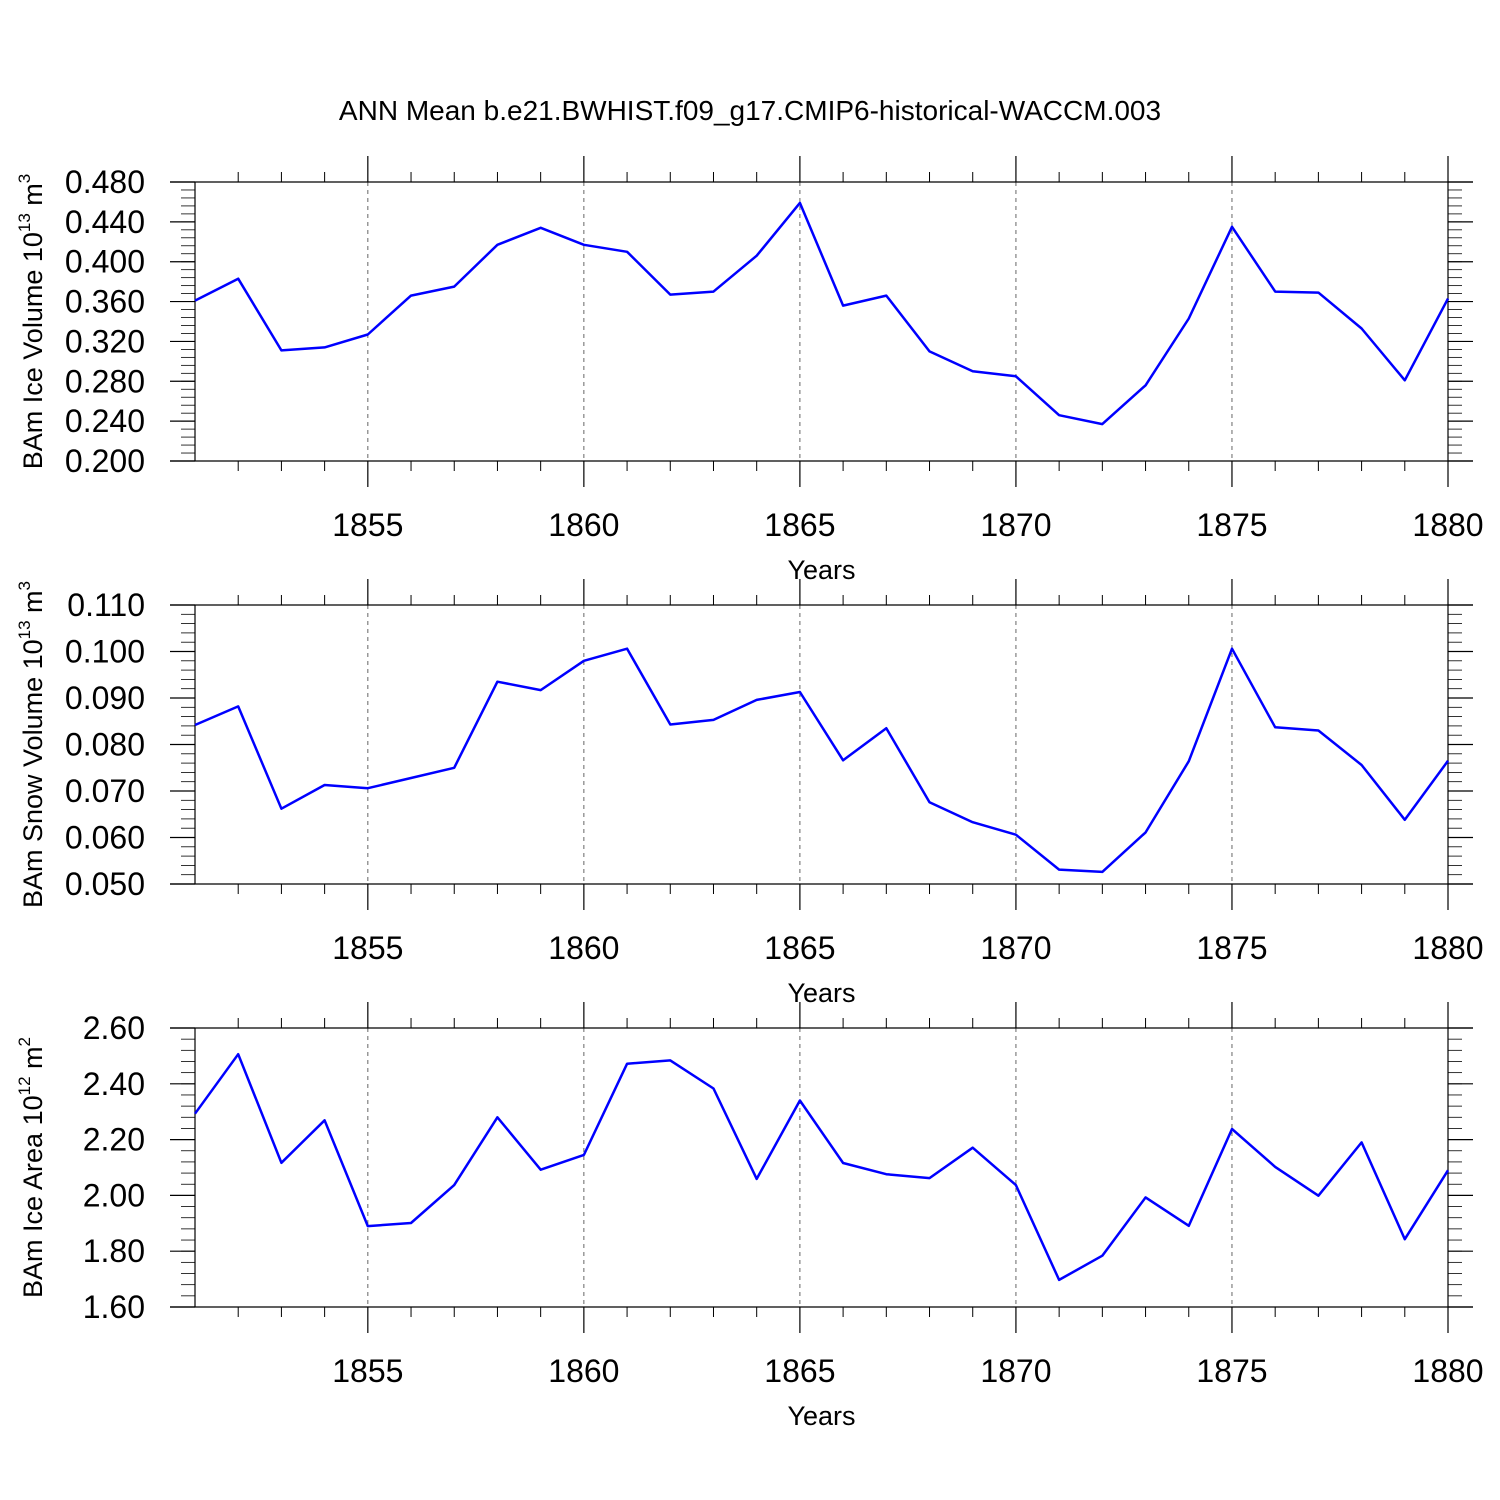  Describe the element at coordinates (105, 182) in the screenshot. I see `y-tick-label-0.480: 0.480` at that location.